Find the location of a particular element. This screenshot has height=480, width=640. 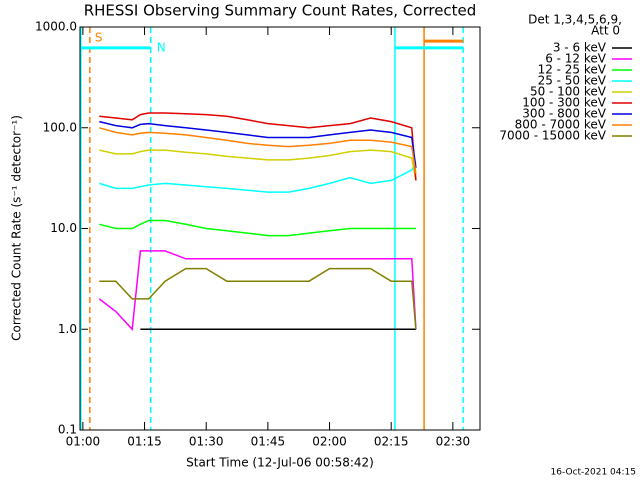

legend-title: Det 1,3,4,5,6,9, is located at coordinates (575, 20).